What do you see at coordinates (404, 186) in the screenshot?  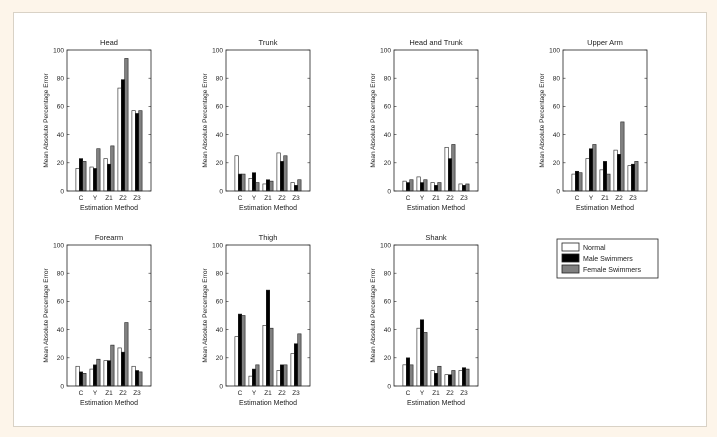 I see `bar-head-and-trunk-c-normal` at bounding box center [404, 186].